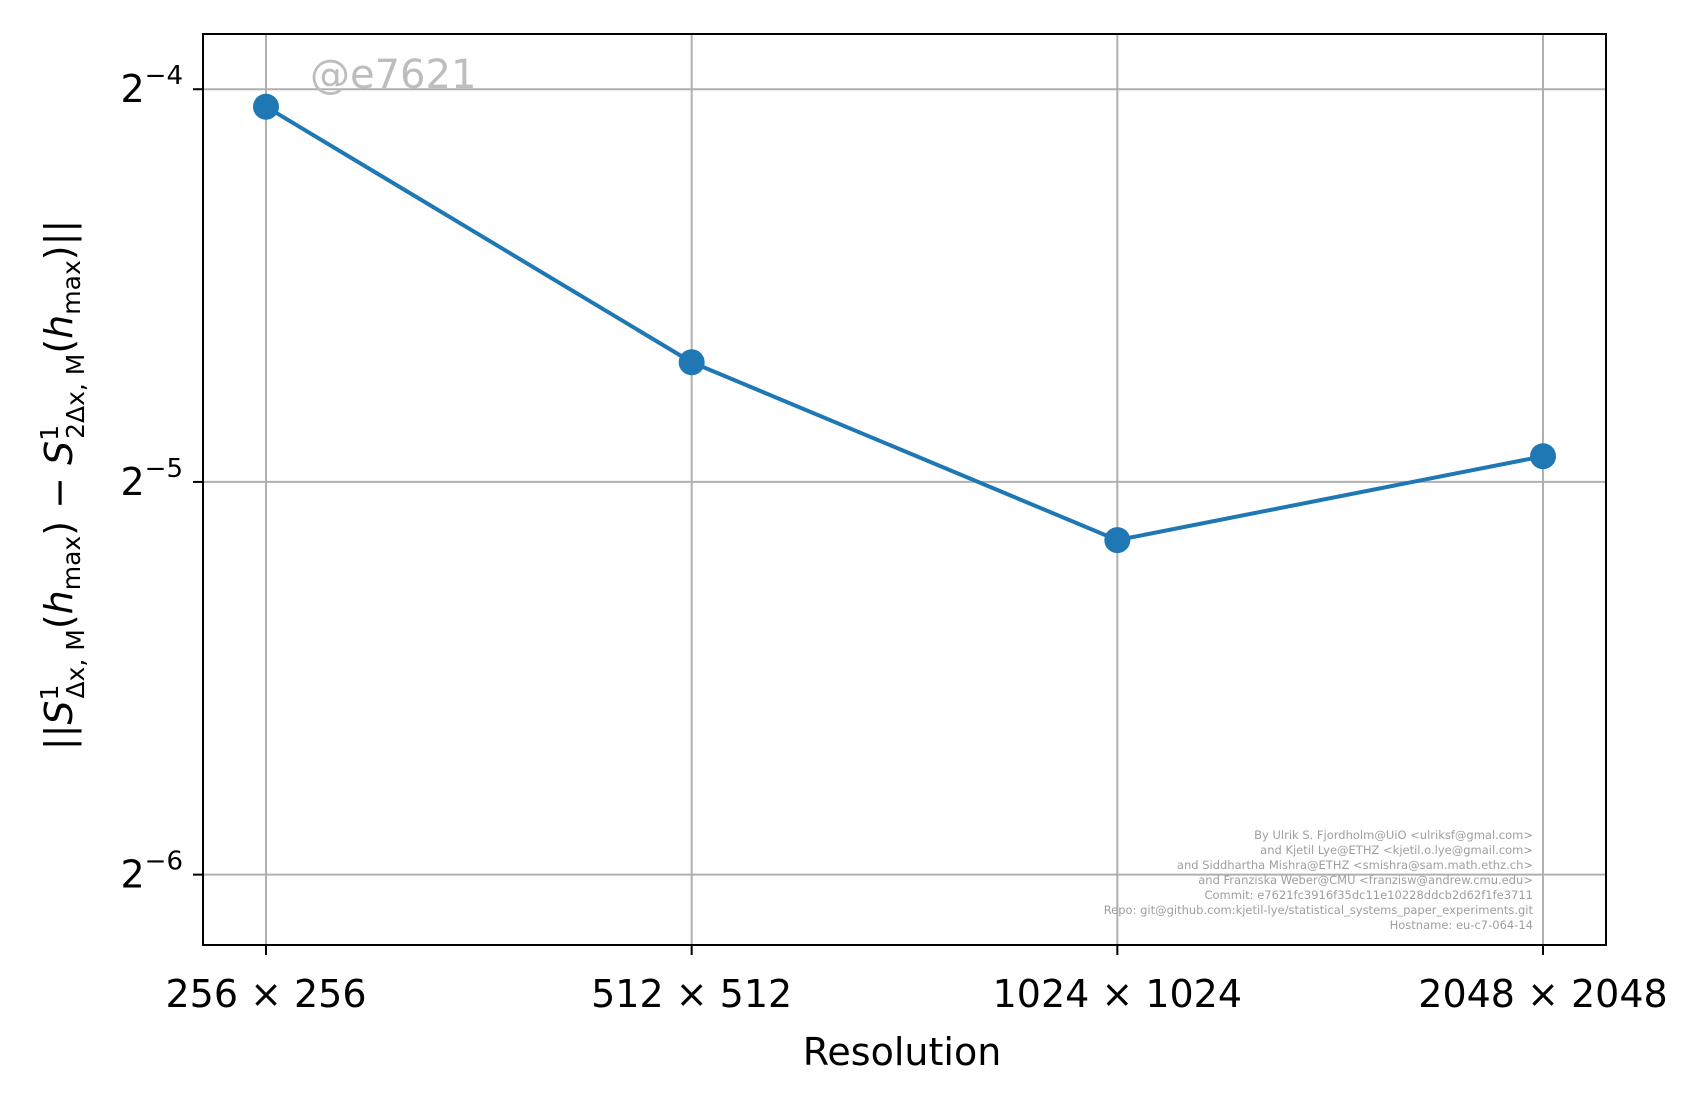  Describe the element at coordinates (59, 738) in the screenshot. I see `ylabel-norm-open: ||` at that location.